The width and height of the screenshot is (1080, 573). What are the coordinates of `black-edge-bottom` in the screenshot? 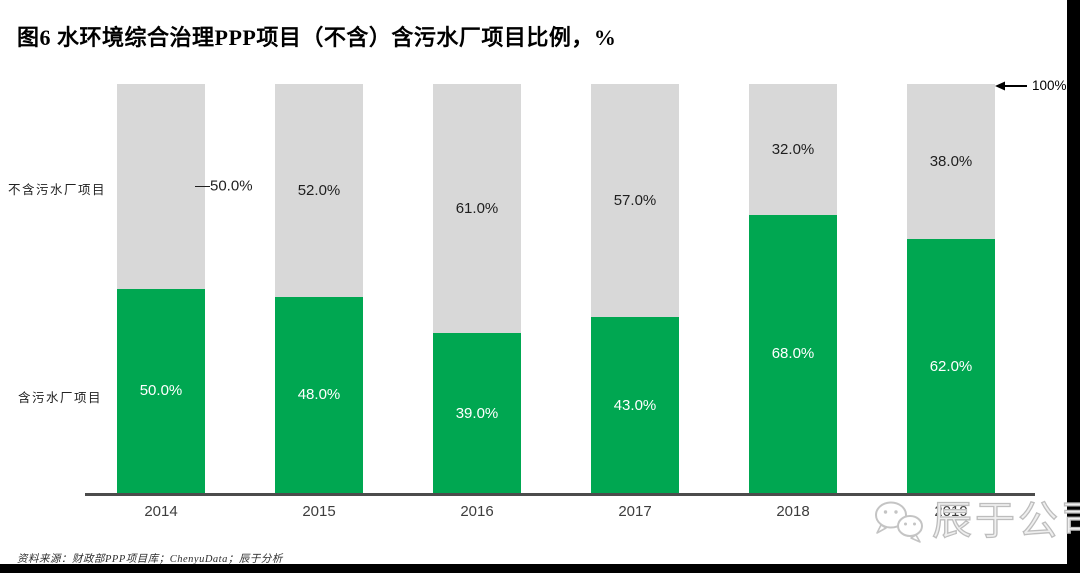 It's located at (540, 568).